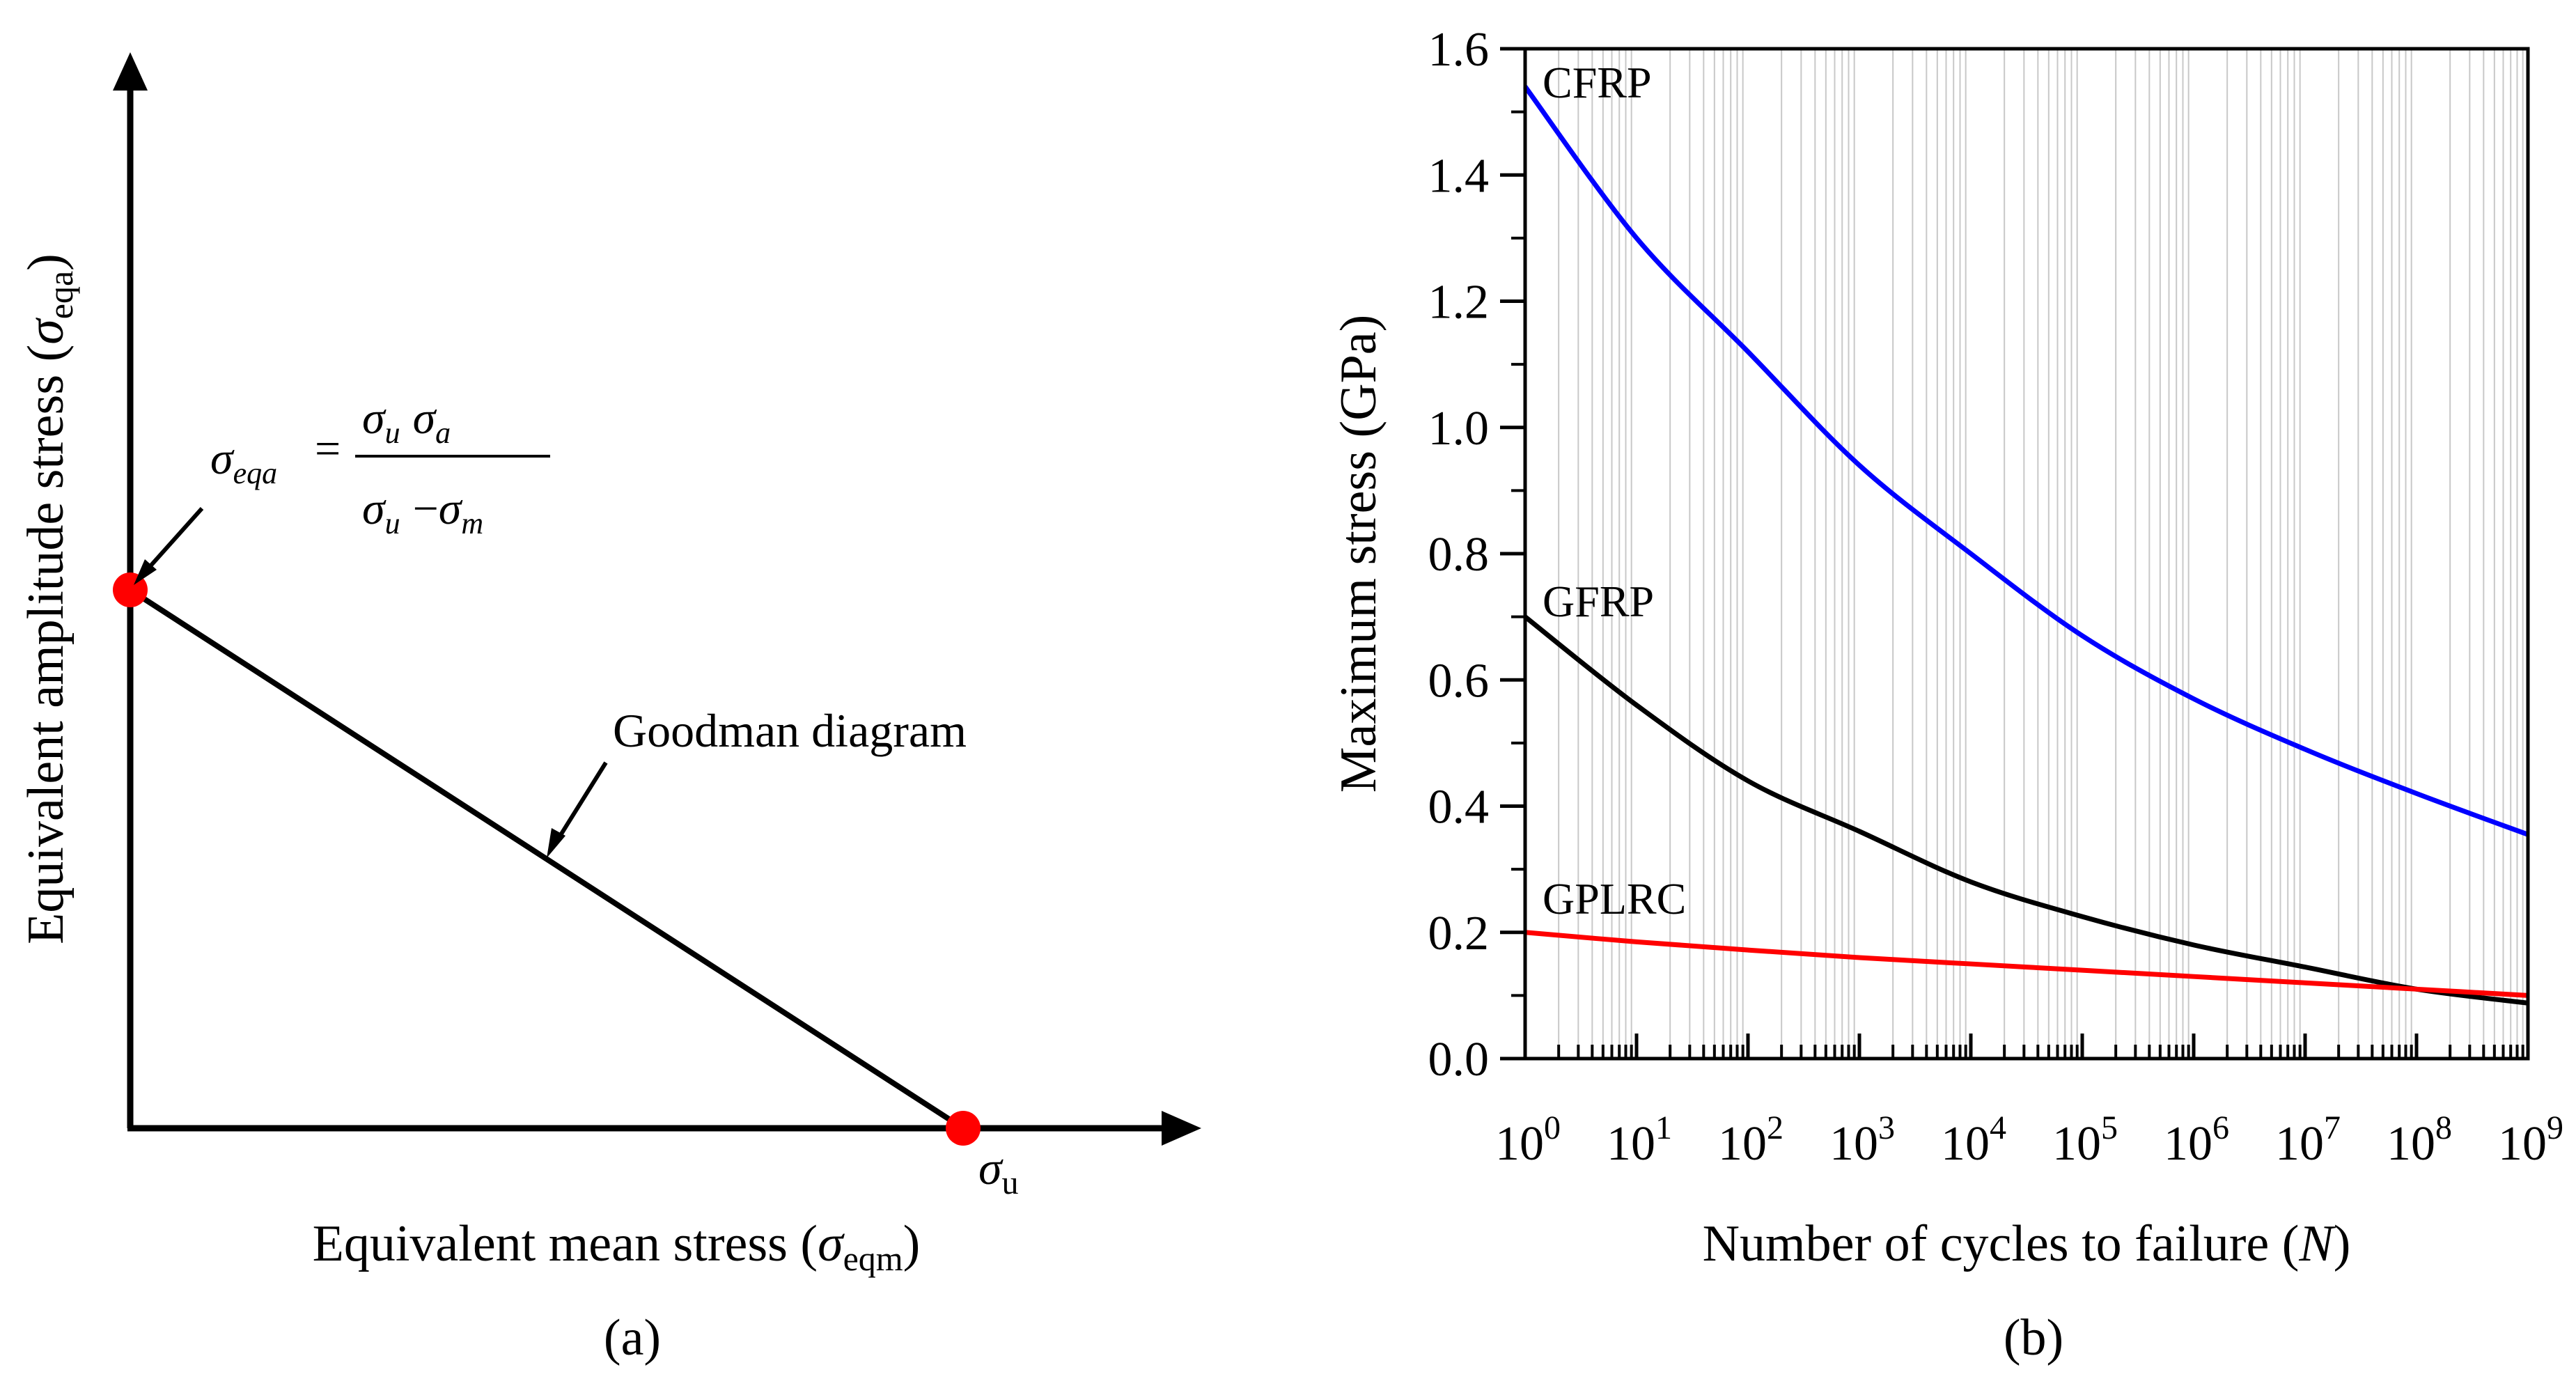 The width and height of the screenshot is (2576, 1388). Describe the element at coordinates (2196, 1140) in the screenshot. I see `x-tick-label: 10⁶` at that location.